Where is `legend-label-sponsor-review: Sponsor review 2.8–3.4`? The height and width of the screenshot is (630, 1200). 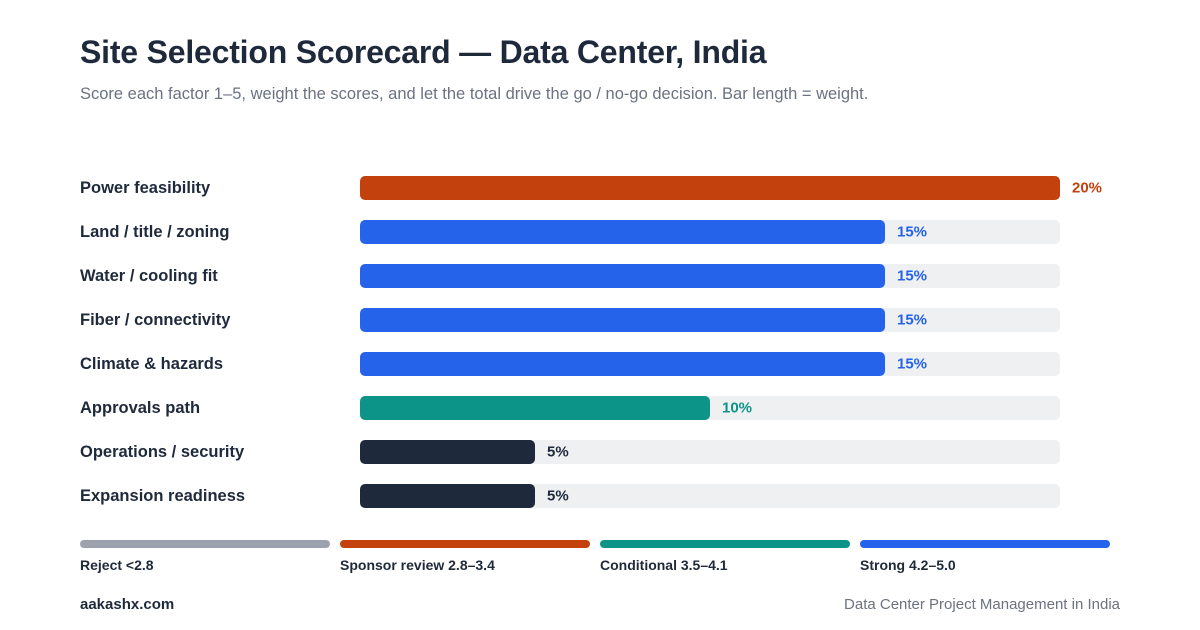
legend-label-sponsor-review: Sponsor review 2.8–3.4 is located at coordinates (417, 565).